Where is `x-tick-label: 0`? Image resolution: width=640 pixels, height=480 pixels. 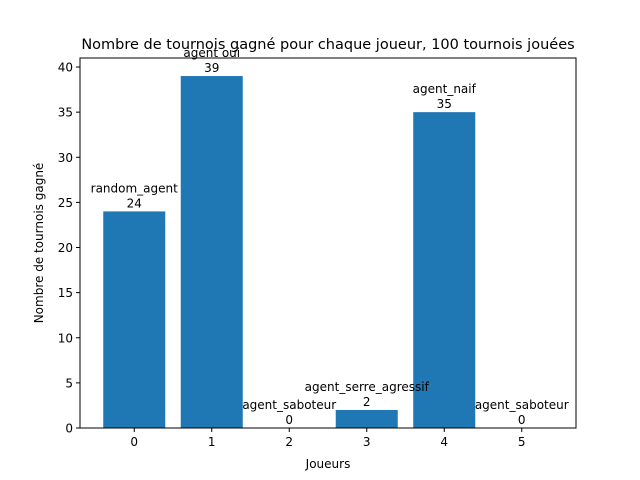 x-tick-label: 0 is located at coordinates (134, 442).